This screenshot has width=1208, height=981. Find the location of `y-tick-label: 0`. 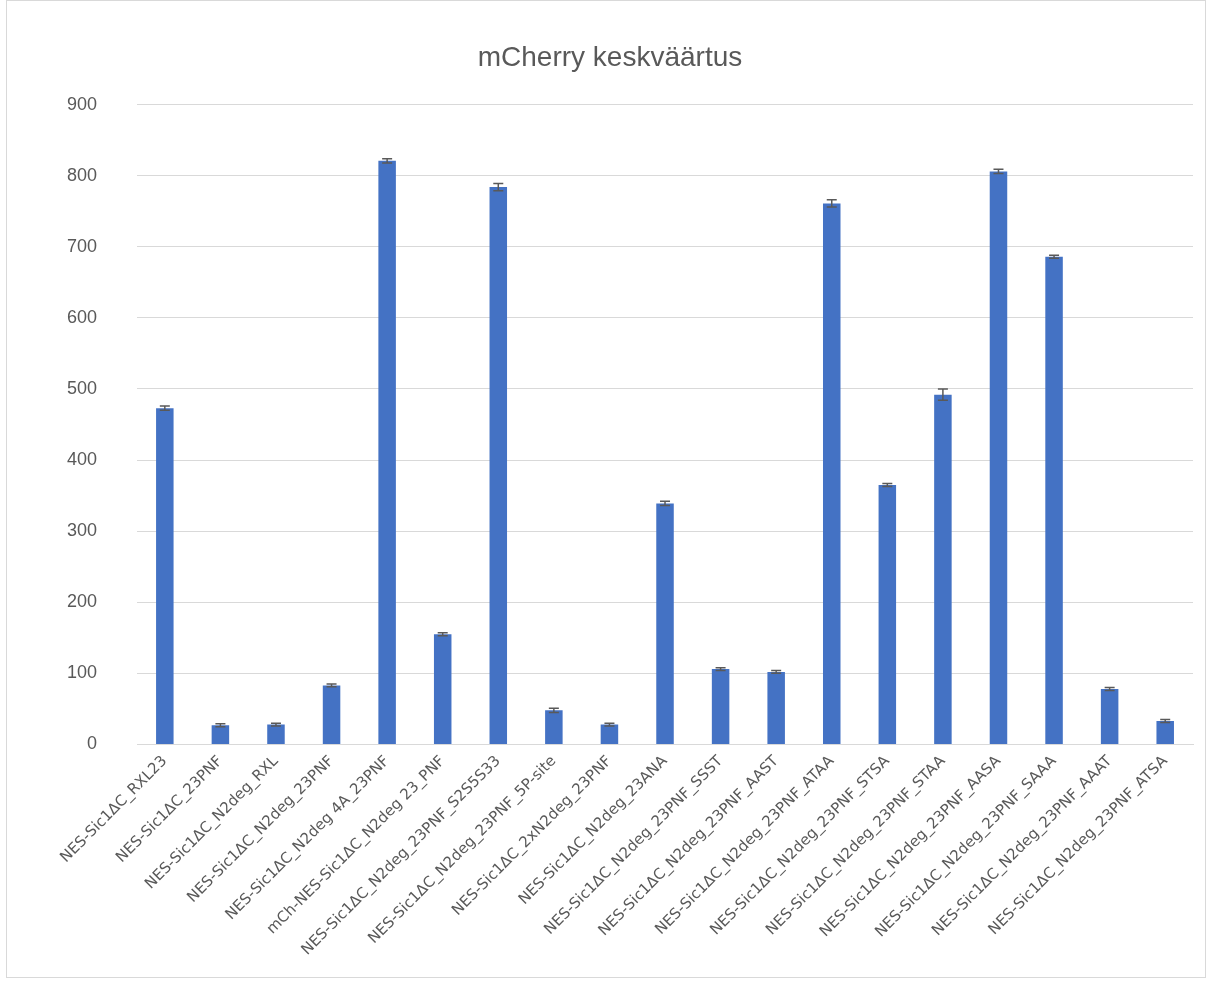

y-tick-label: 0 is located at coordinates (92, 743).